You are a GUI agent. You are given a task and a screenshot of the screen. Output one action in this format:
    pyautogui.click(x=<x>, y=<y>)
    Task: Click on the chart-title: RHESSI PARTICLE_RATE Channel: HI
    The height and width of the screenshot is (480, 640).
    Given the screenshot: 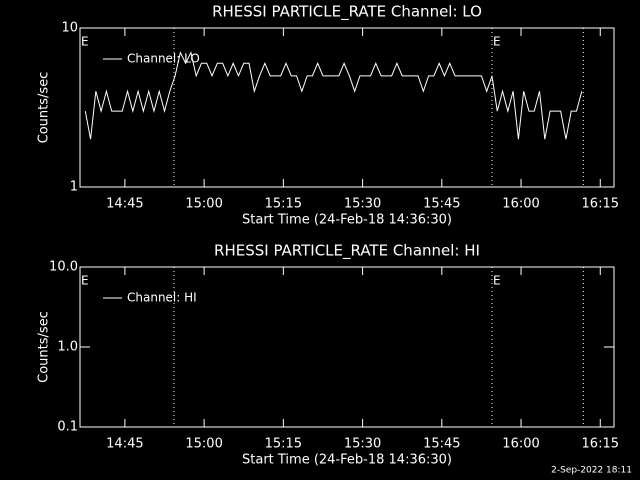 What is the action you would take?
    pyautogui.click(x=347, y=251)
    